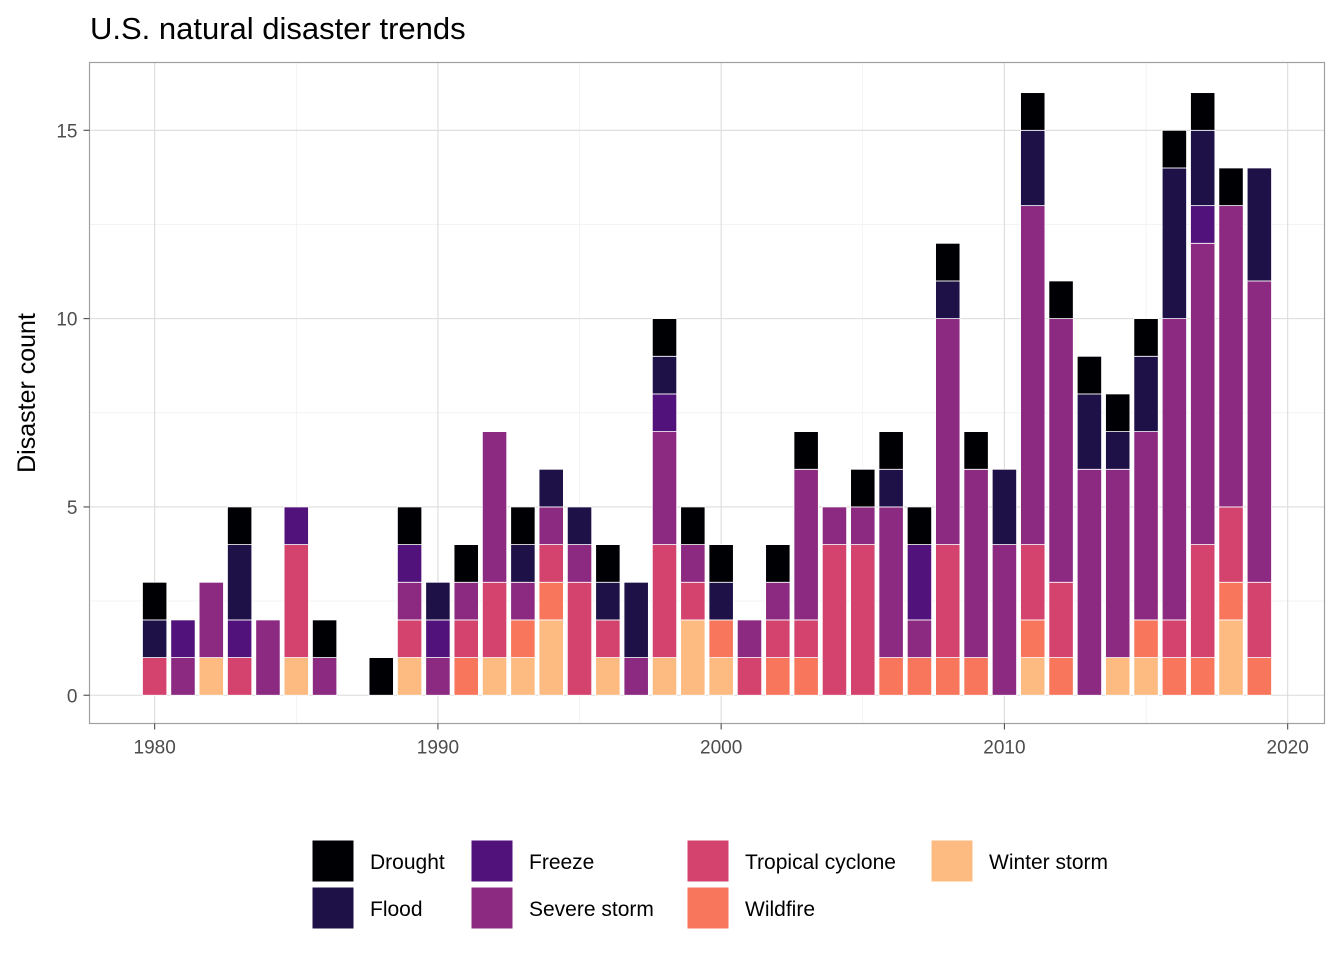  What do you see at coordinates (1089, 582) in the screenshot?
I see `bar-segment-severe-storm-2013` at bounding box center [1089, 582].